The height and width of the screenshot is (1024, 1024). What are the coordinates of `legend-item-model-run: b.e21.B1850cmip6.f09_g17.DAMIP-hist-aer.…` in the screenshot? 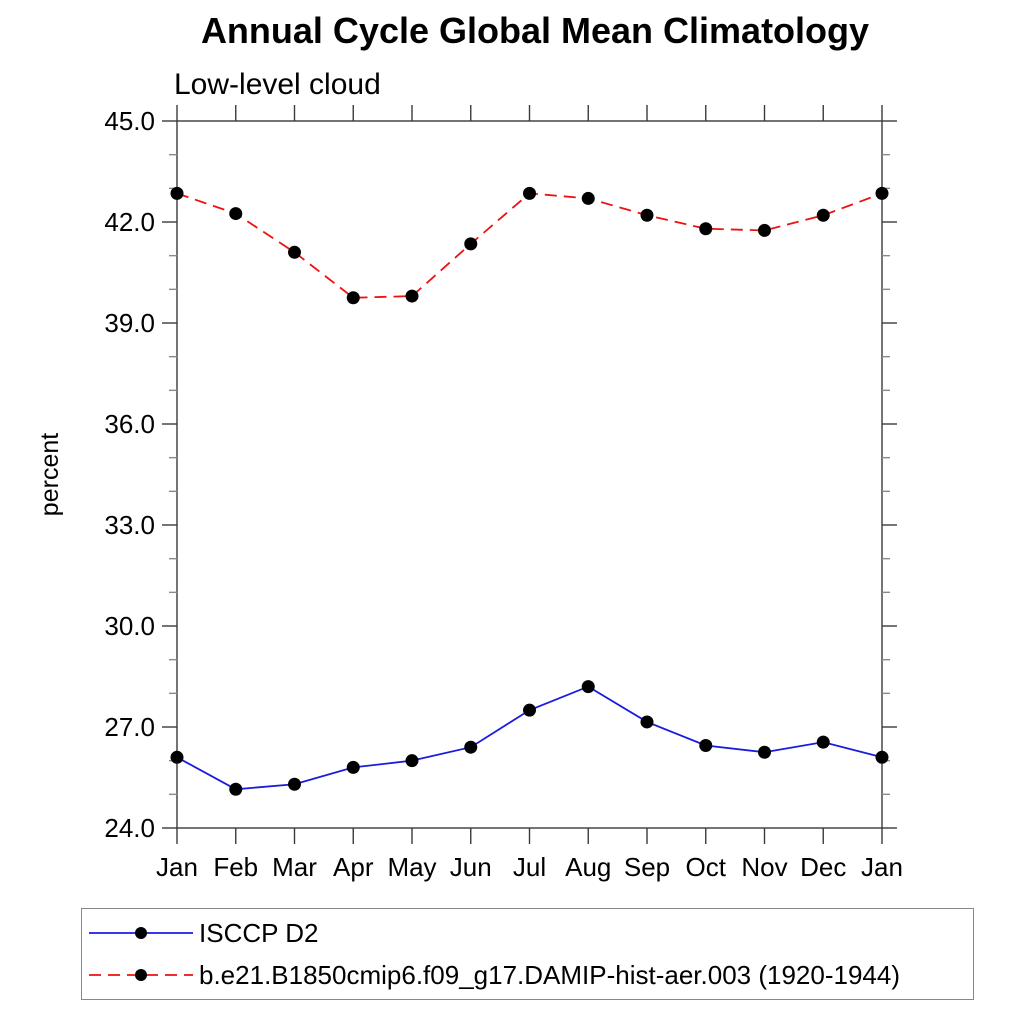 It's located at (530, 975).